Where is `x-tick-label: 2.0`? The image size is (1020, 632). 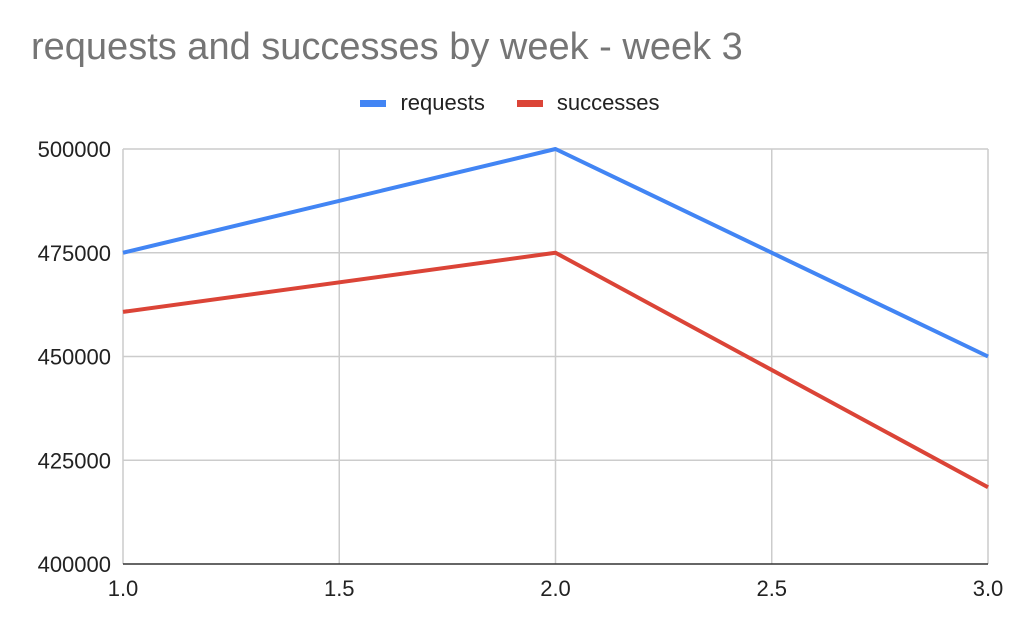
x-tick-label: 2.0 is located at coordinates (555, 588).